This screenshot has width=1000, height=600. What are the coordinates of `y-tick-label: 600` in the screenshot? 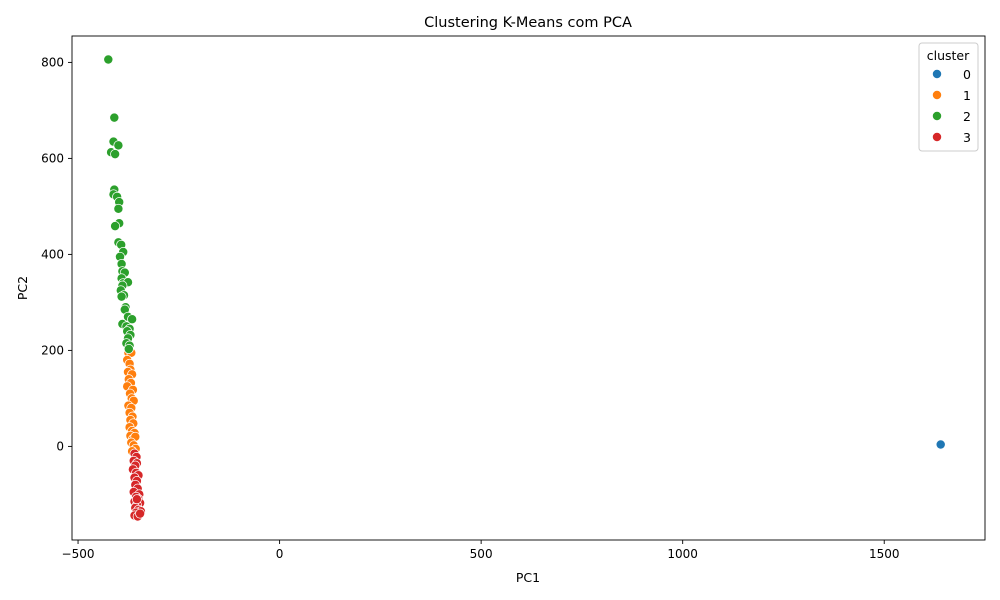 It's located at (52, 158).